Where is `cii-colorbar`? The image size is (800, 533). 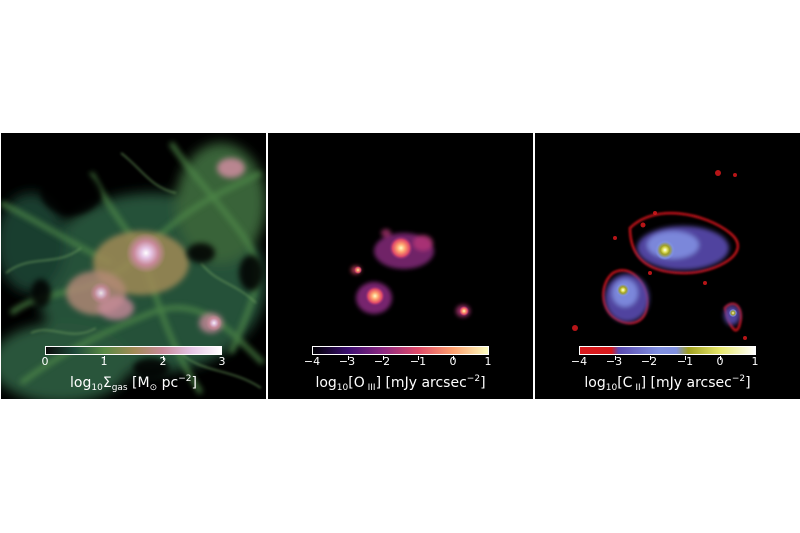
cii-colorbar is located at coordinates (667, 353).